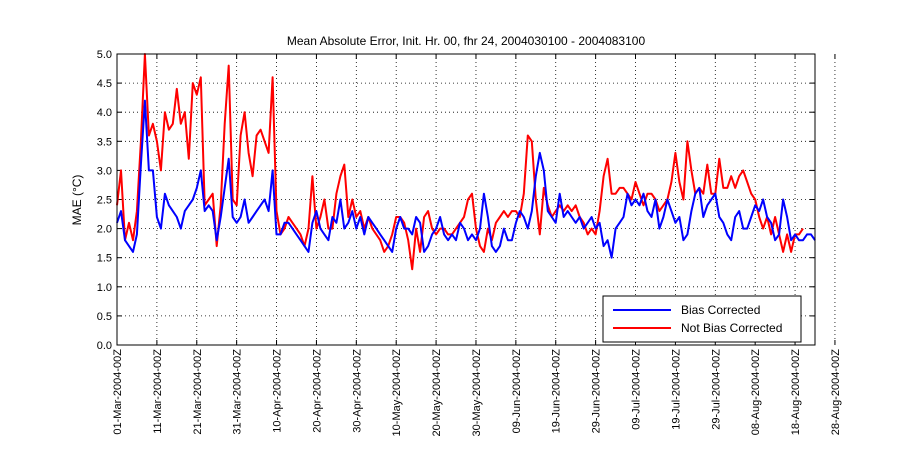 The image size is (900, 450). Describe the element at coordinates (357, 391) in the screenshot. I see `x-tick-label: 30-Apr-2004-00Z` at that location.